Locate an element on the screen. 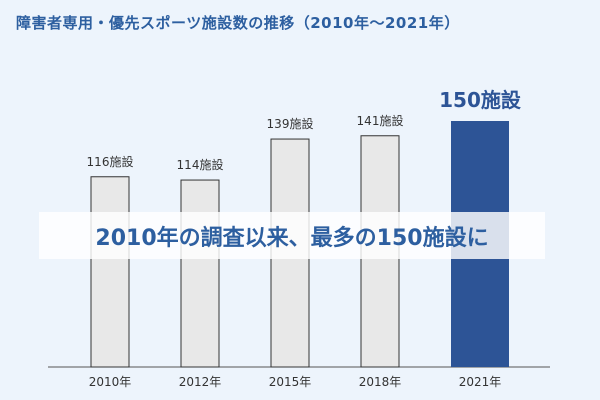 The image size is (600, 400). x-tick-label-3: 2018年 is located at coordinates (380, 382).